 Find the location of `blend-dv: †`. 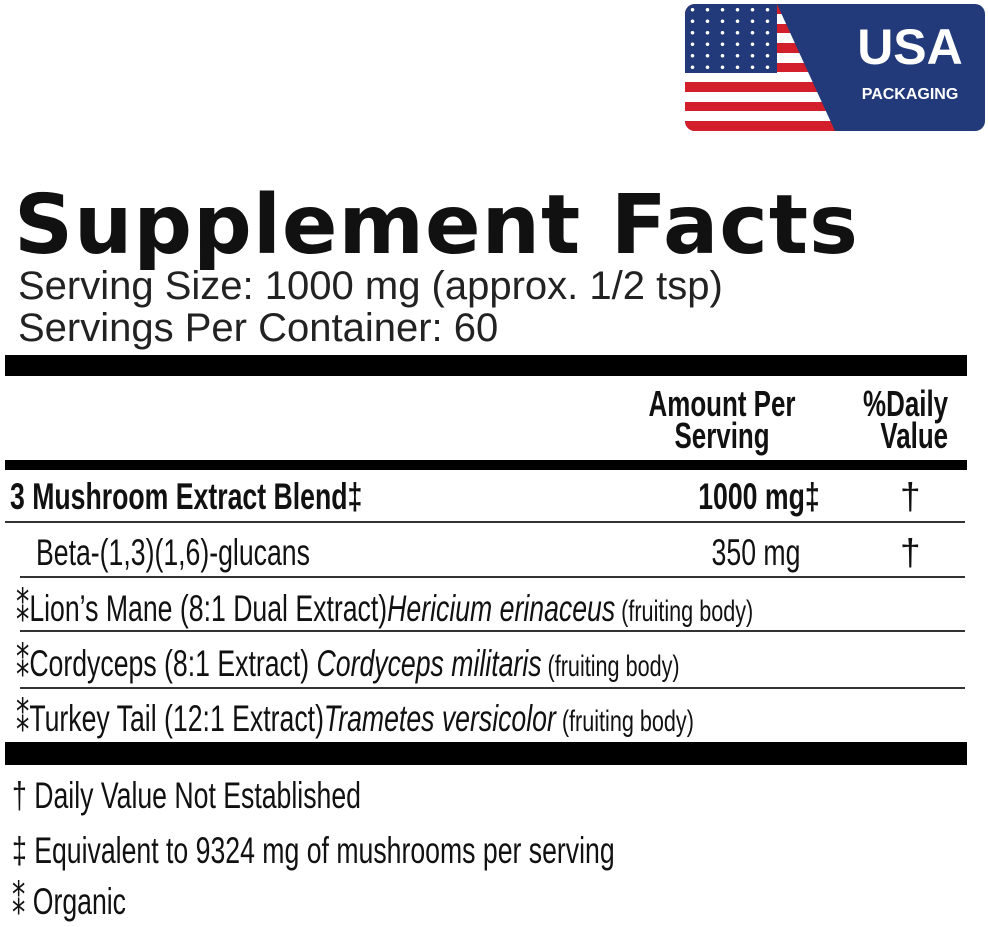

blend-dv: † is located at coordinates (910, 496).